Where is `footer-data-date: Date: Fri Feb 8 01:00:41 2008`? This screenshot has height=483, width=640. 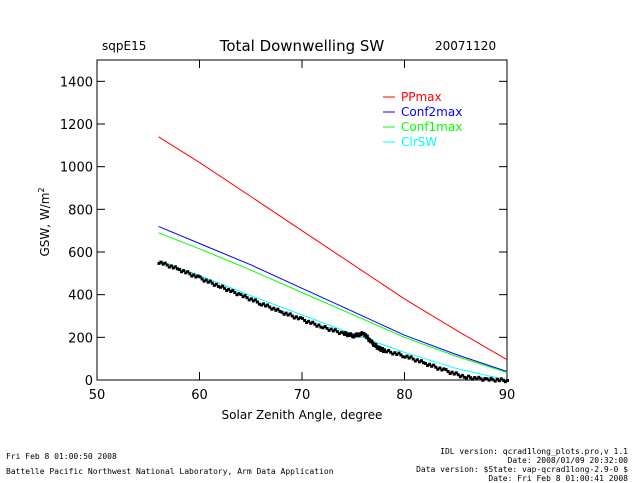 footer-data-date: Date: Fri Feb 8 01:00:41 2008 is located at coordinates (558, 478).